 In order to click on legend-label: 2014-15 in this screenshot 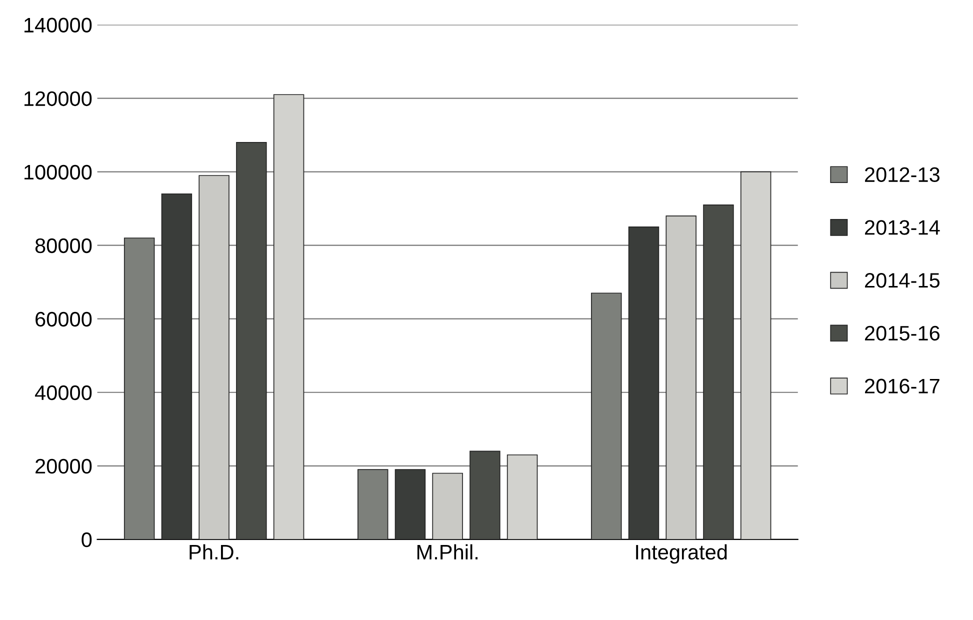, I will do `click(902, 280)`.